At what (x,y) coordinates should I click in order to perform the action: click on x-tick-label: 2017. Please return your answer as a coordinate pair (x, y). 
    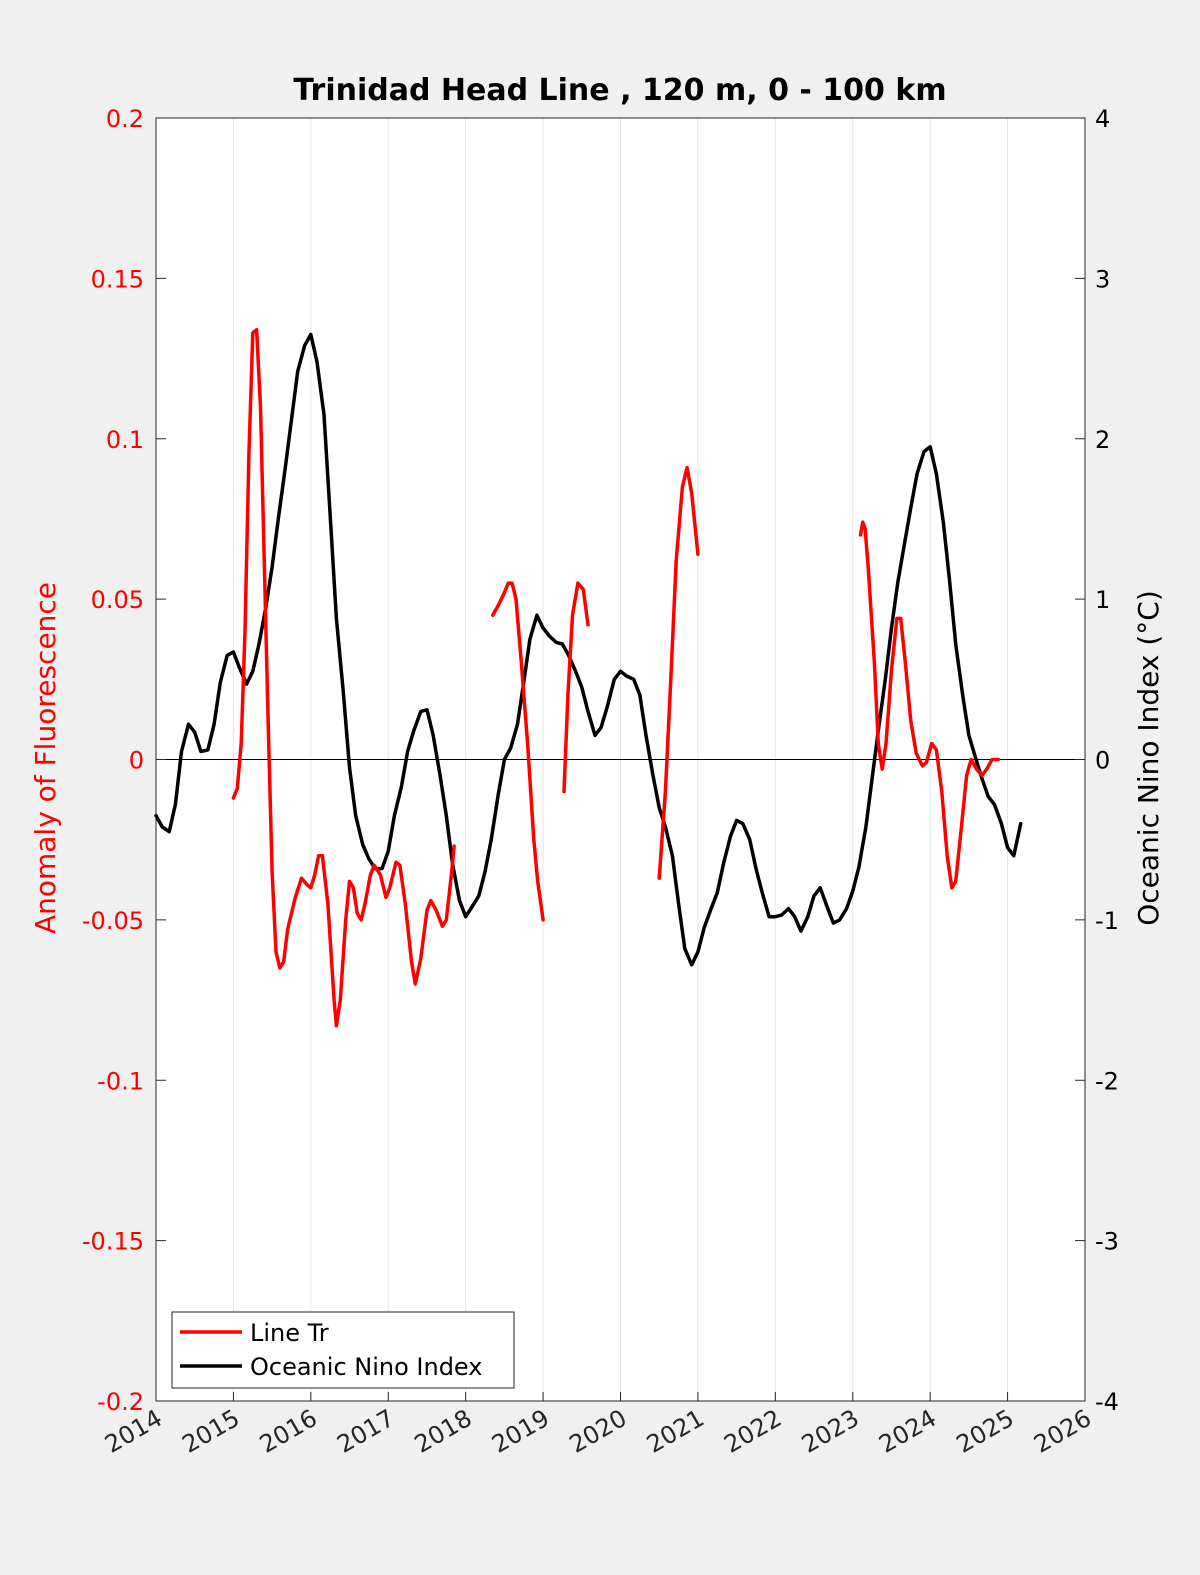
    Looking at the image, I should click on (365, 1431).